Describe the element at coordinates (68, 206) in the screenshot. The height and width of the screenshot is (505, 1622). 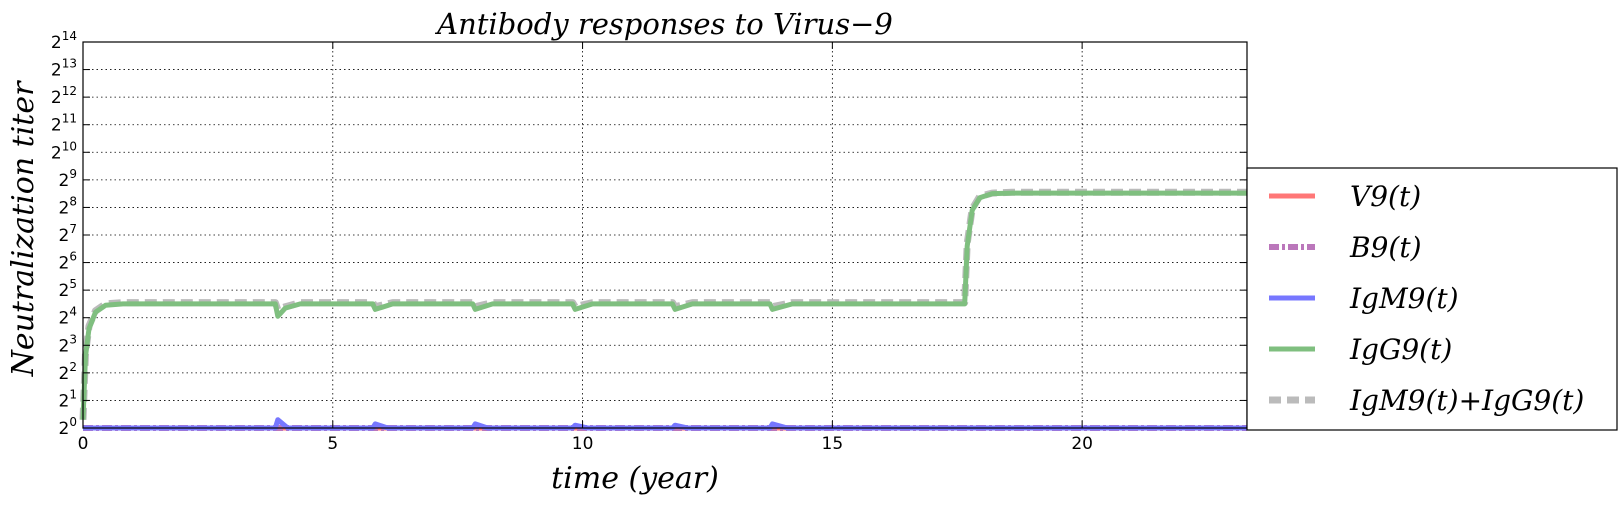
I see `y-tick-label: 28` at that location.